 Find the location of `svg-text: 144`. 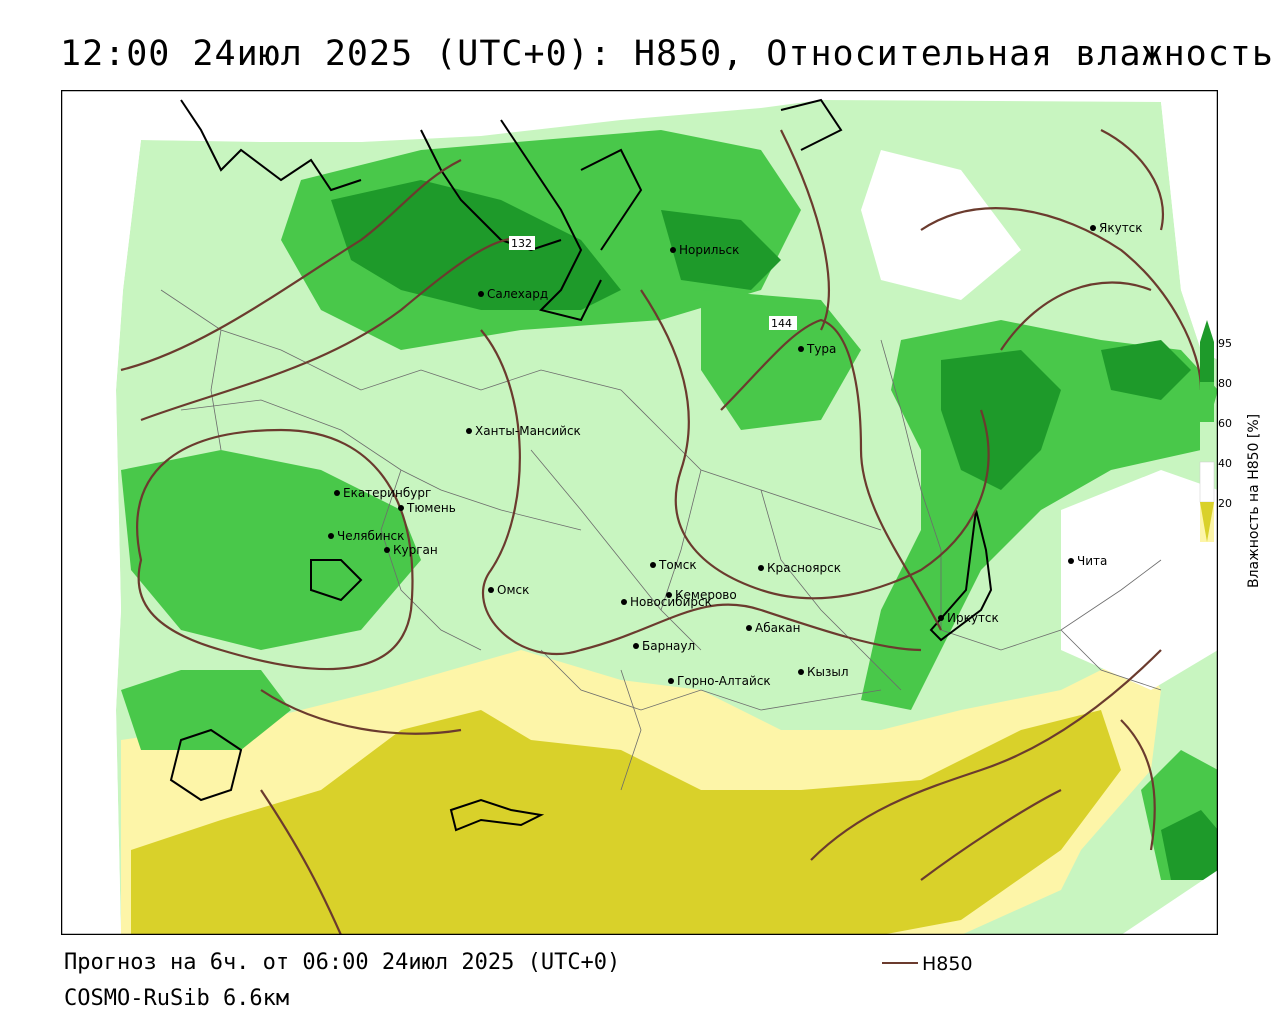

svg-text: 144 is located at coordinates (781, 323).